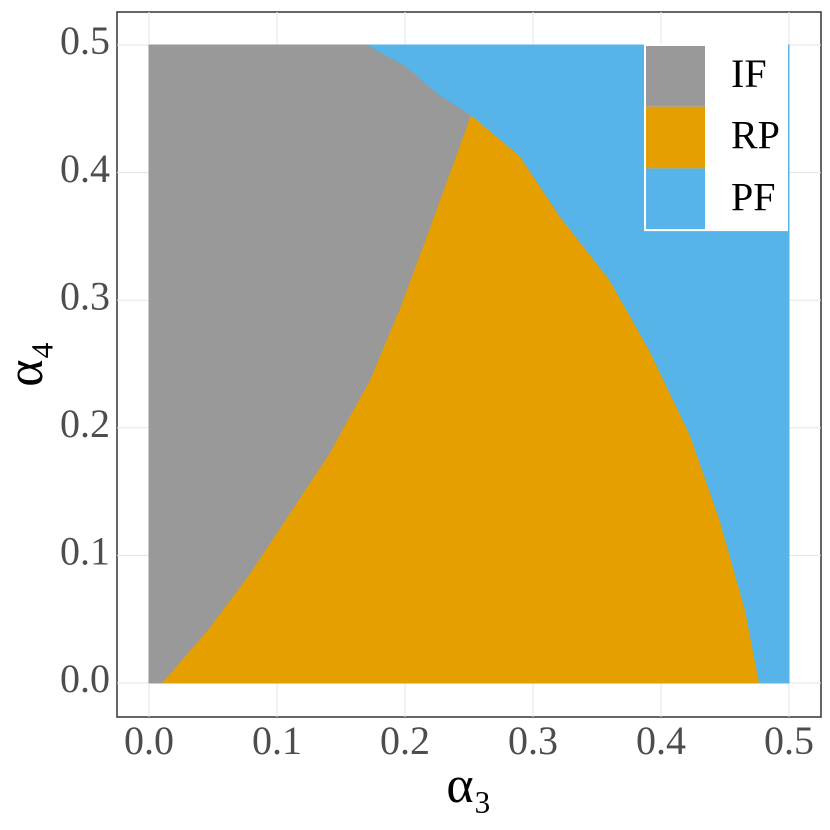  I want to click on legend-border, so click(716, 138).